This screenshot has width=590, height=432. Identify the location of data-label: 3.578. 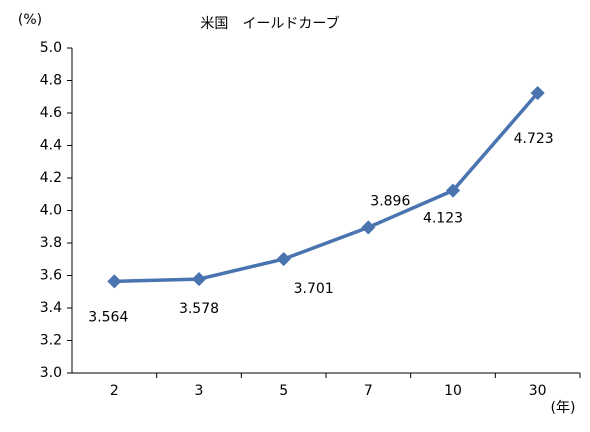
(199, 309).